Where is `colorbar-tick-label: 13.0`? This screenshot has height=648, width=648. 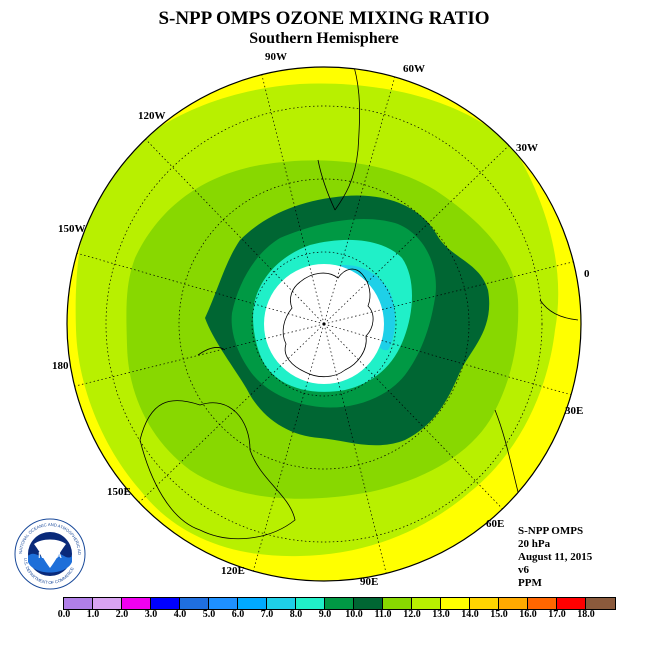 colorbar-tick-label: 13.0 is located at coordinates (441, 614).